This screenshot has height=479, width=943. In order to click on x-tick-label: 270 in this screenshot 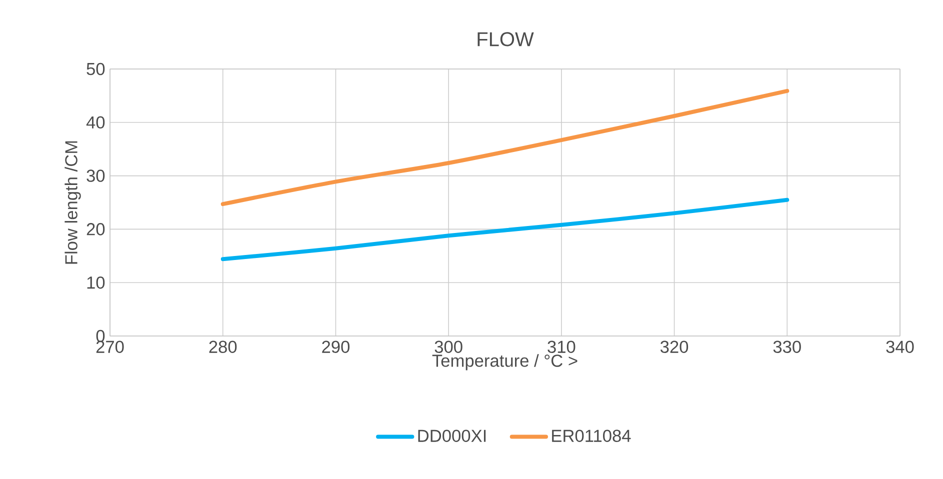, I will do `click(110, 346)`.